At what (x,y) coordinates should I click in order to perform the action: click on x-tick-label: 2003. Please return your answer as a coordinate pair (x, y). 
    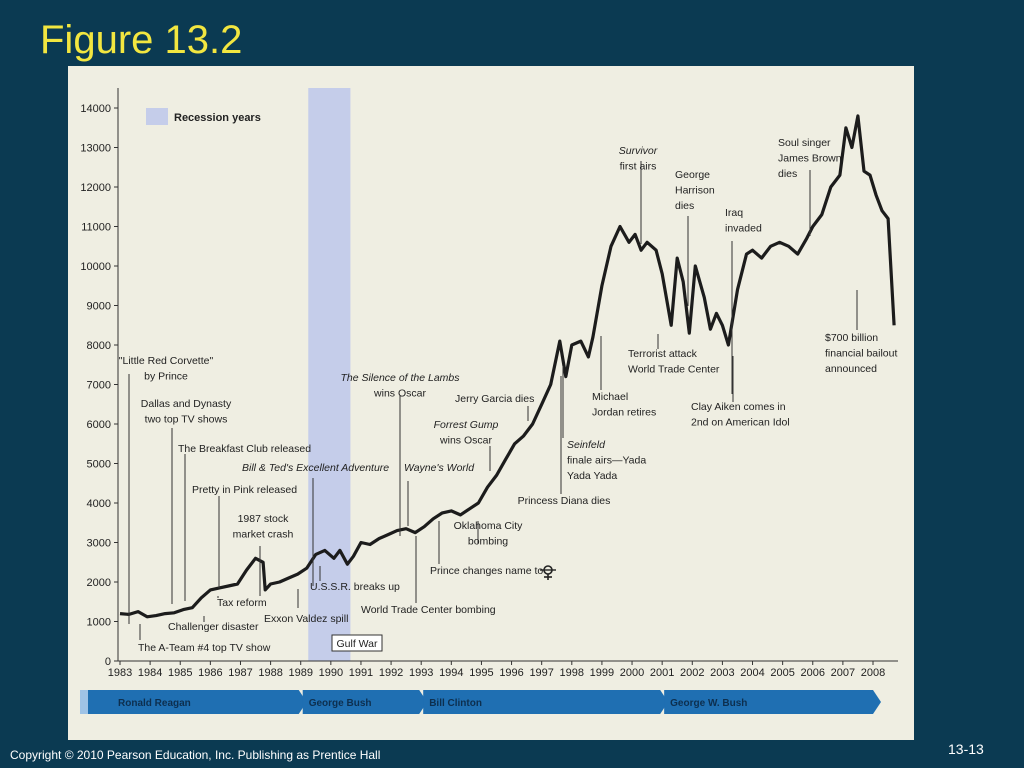
    Looking at the image, I should click on (722, 673).